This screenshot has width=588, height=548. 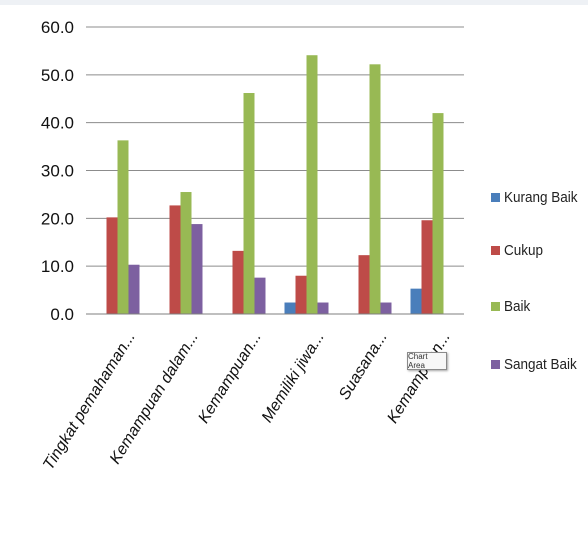 What do you see at coordinates (57, 266) in the screenshot?
I see `y-tick-label: 10.0` at bounding box center [57, 266].